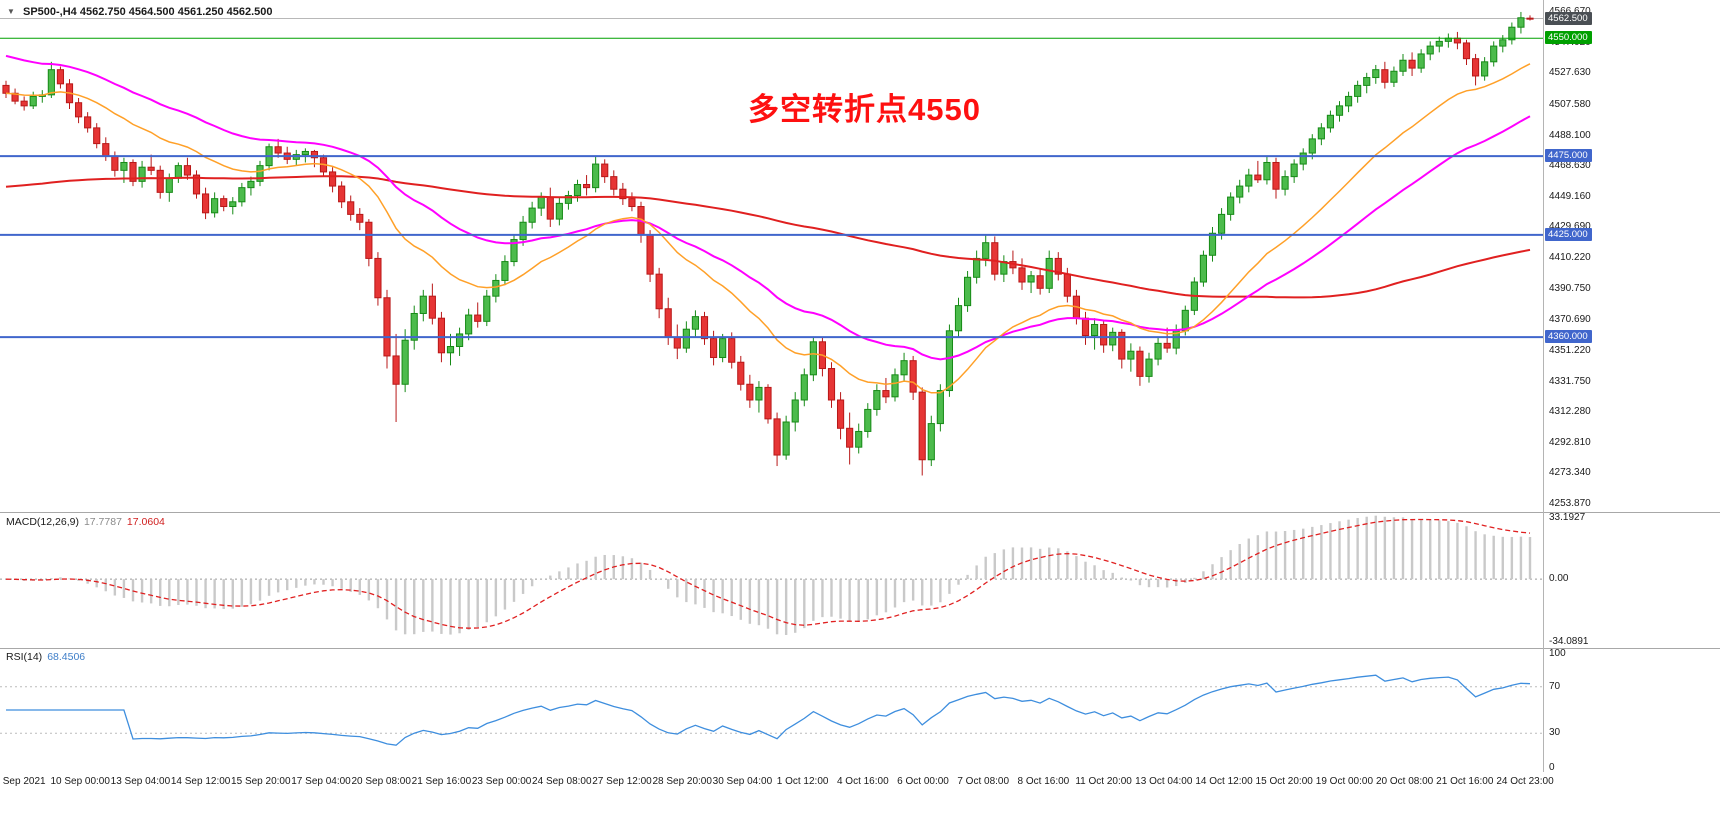 The height and width of the screenshot is (837, 1720). Describe the element at coordinates (1559, 579) in the screenshot. I see `macd-tick-label: 0.00` at that location.